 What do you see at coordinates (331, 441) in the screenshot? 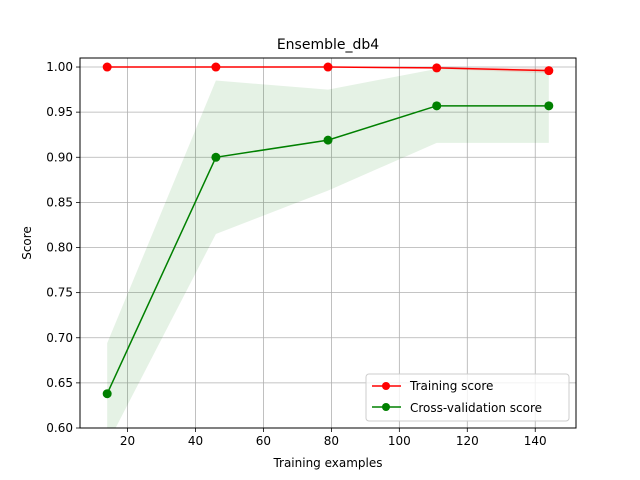
I see `x-tick-label: 80` at bounding box center [331, 441].